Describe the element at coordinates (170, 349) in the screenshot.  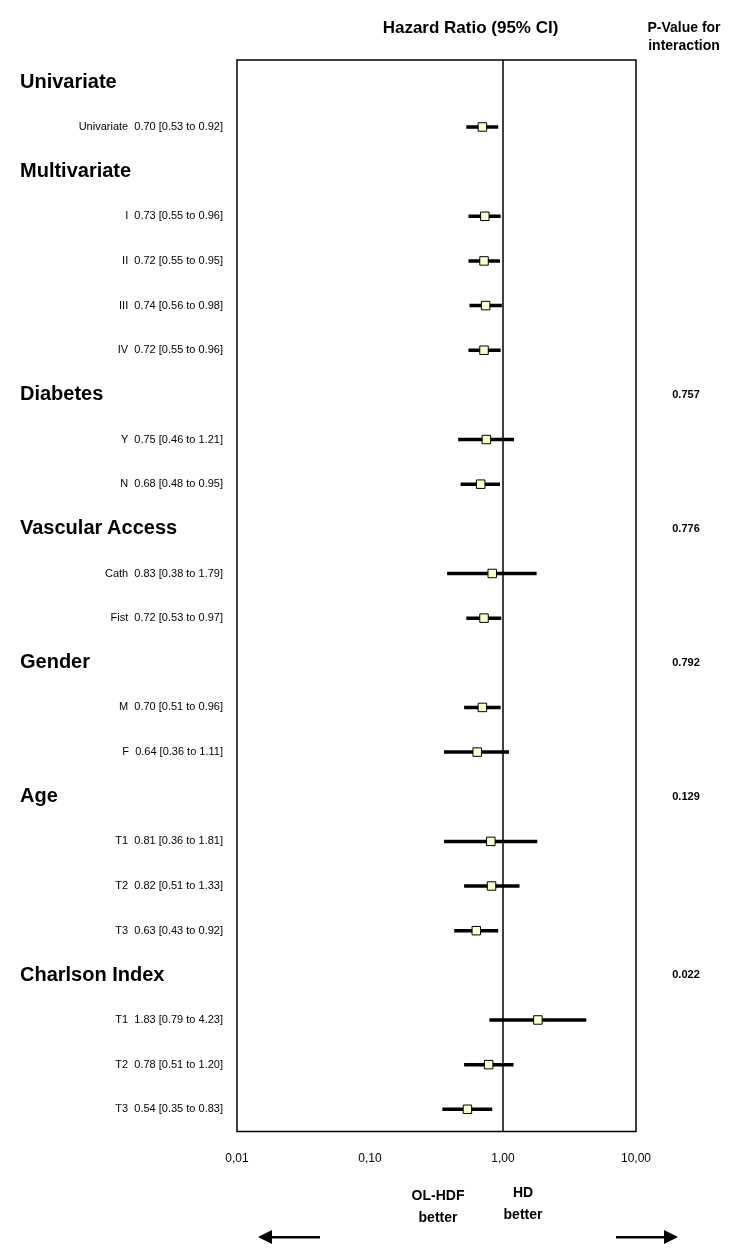
I see `y-tick-label: IV 0.72 [0.55 to 0.96]` at that location.